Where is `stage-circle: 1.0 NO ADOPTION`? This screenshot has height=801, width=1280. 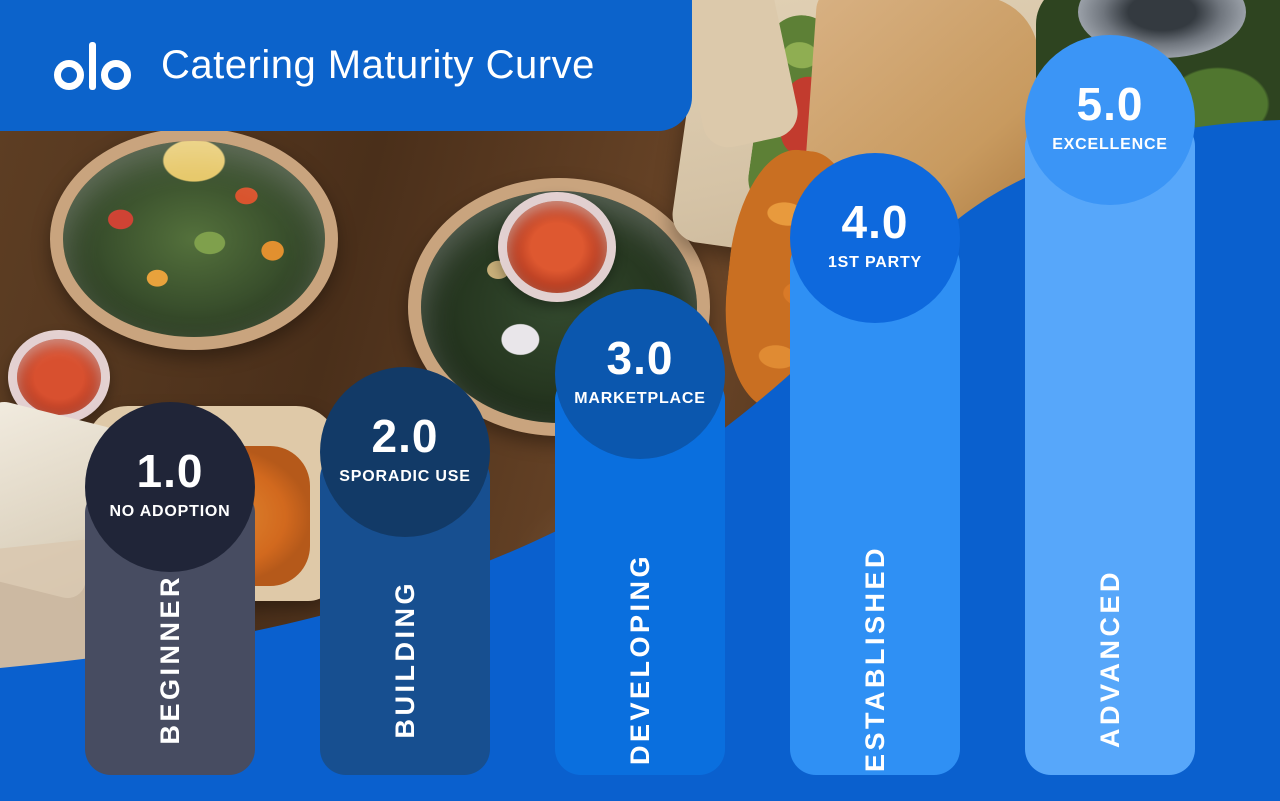
stage-circle: 1.0 NO ADOPTION is located at coordinates (170, 487).